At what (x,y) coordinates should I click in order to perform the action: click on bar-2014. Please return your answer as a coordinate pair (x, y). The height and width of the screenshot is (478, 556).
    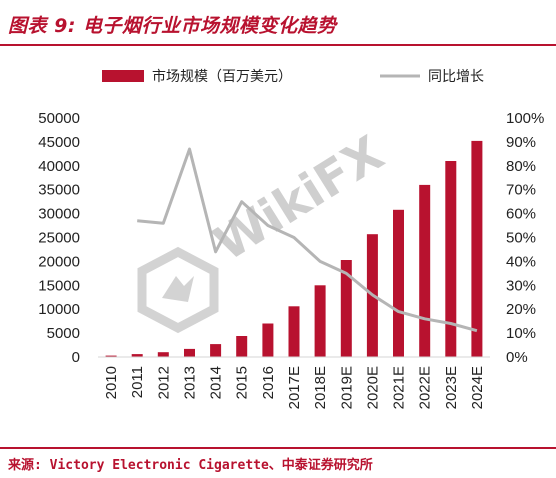
    Looking at the image, I should click on (216, 350).